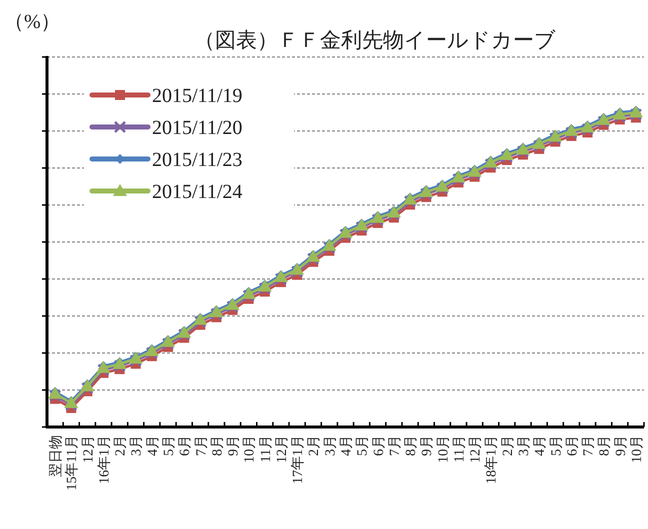 The width and height of the screenshot is (648, 529). I want to click on legend-label: 2015/11/19, so click(197, 96).